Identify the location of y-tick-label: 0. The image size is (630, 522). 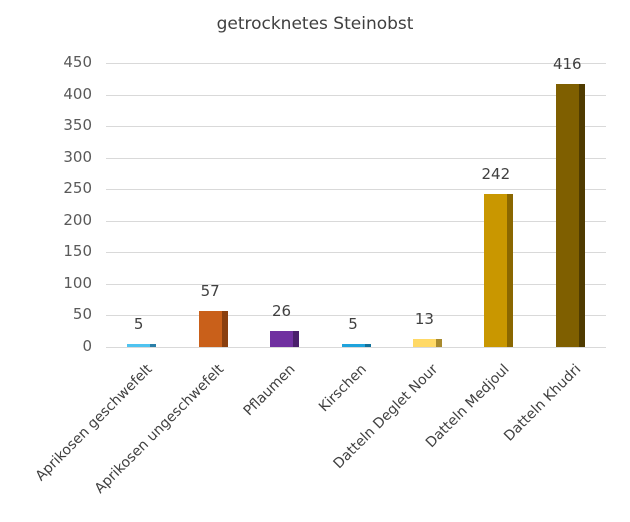
(87, 346).